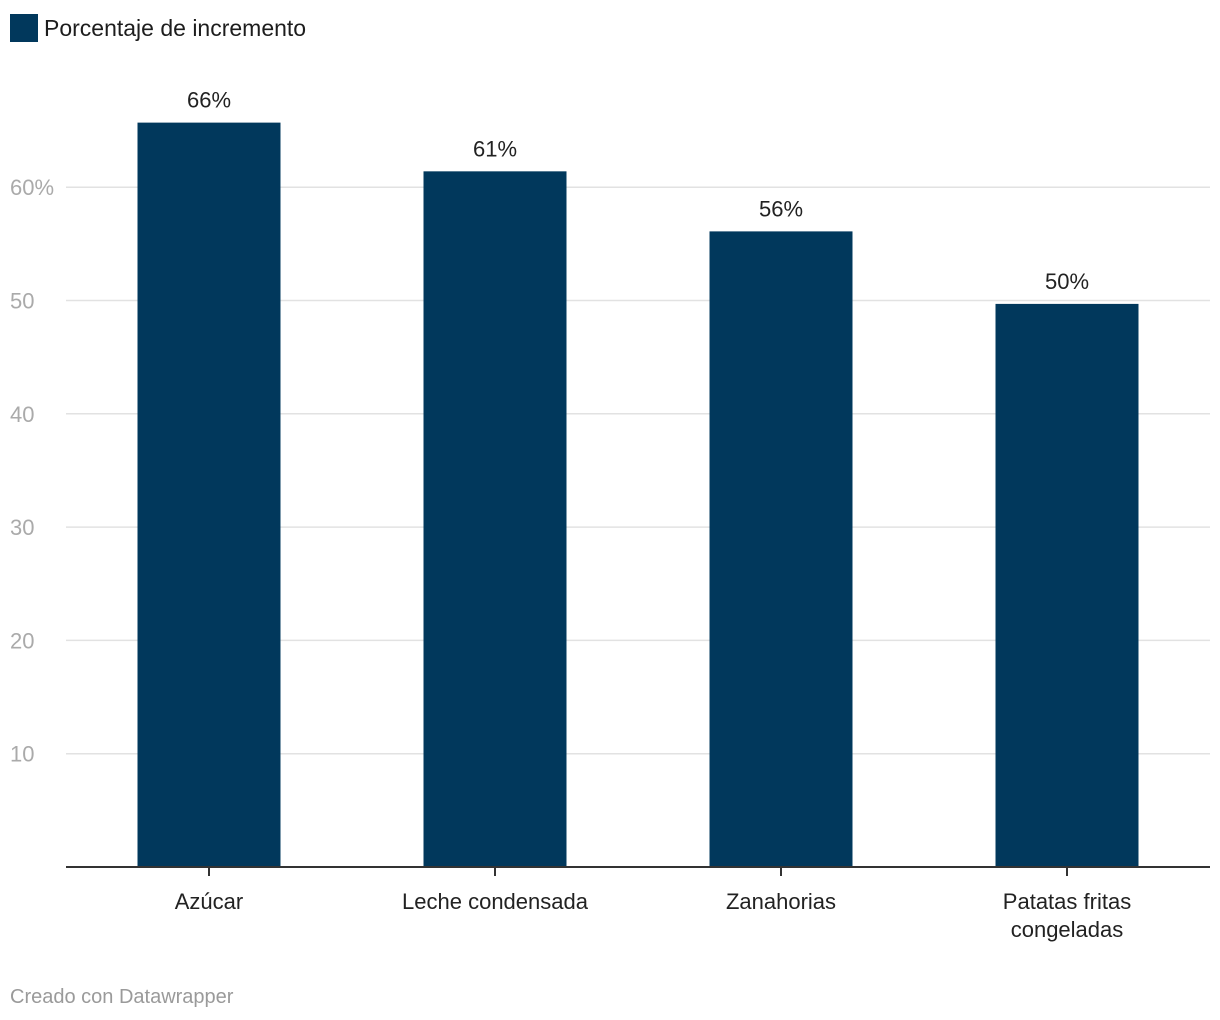 Image resolution: width=1220 pixels, height=1020 pixels. What do you see at coordinates (638, 191) in the screenshot?
I see `value-labels: 66% 61% 56% 50%` at bounding box center [638, 191].